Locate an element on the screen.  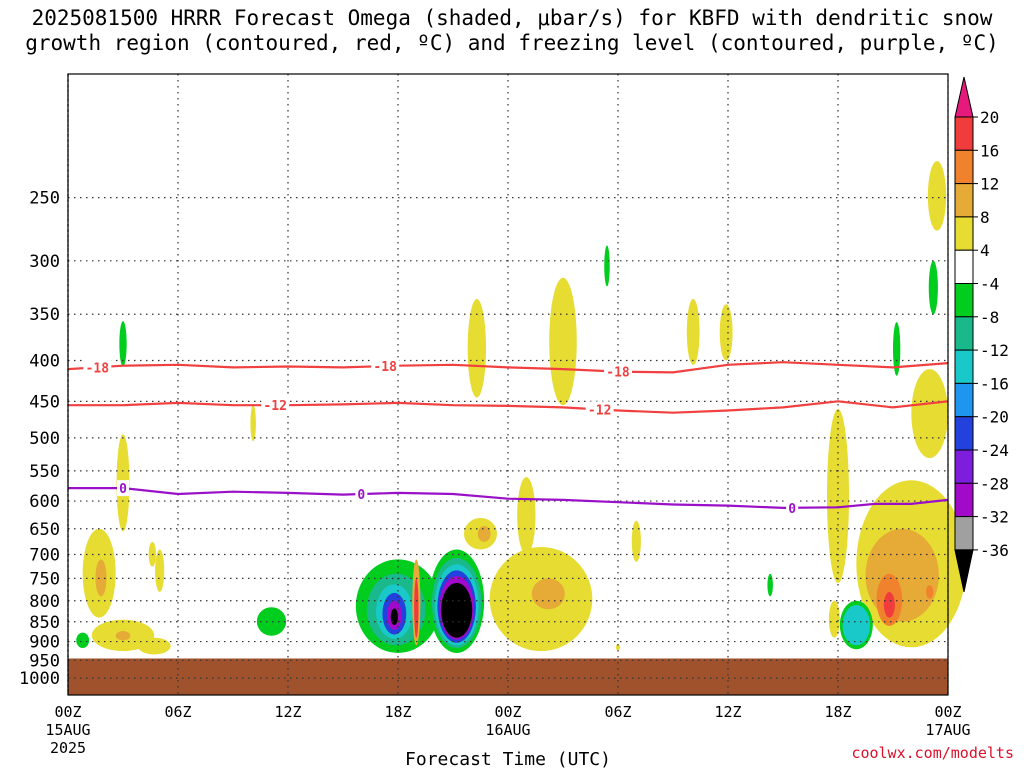
y-tick-label: 800 is located at coordinates (44, 602).